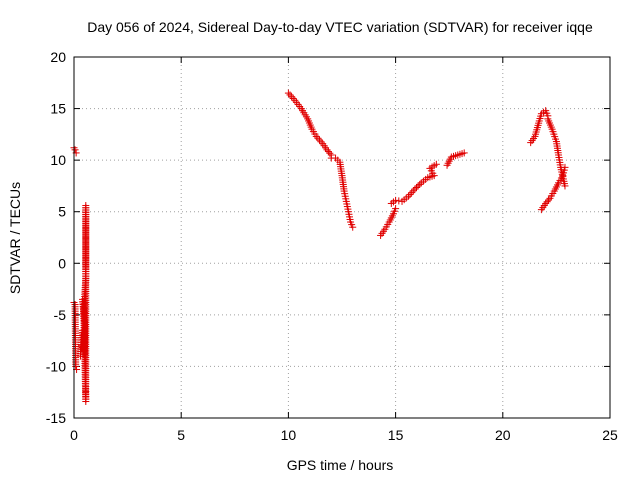  Describe the element at coordinates (503, 435) in the screenshot. I see `x-tick-label: 20` at that location.